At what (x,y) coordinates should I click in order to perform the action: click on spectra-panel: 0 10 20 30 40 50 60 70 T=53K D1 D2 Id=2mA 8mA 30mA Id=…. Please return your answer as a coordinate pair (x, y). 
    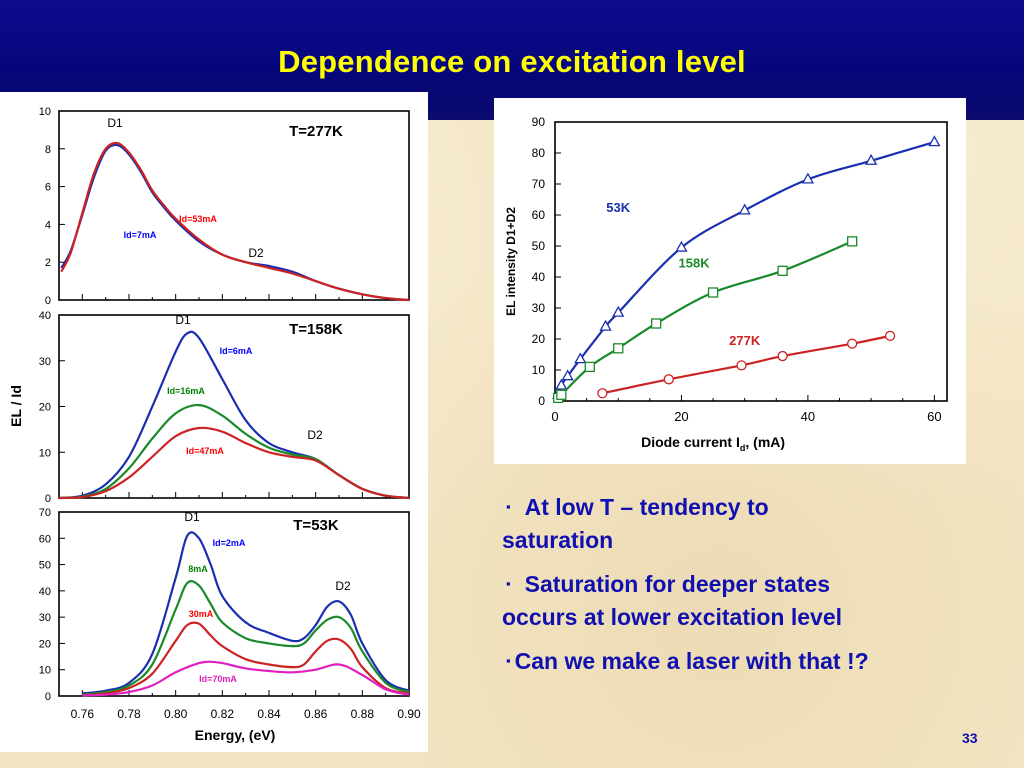
    Looking at the image, I should click on (230, 625).